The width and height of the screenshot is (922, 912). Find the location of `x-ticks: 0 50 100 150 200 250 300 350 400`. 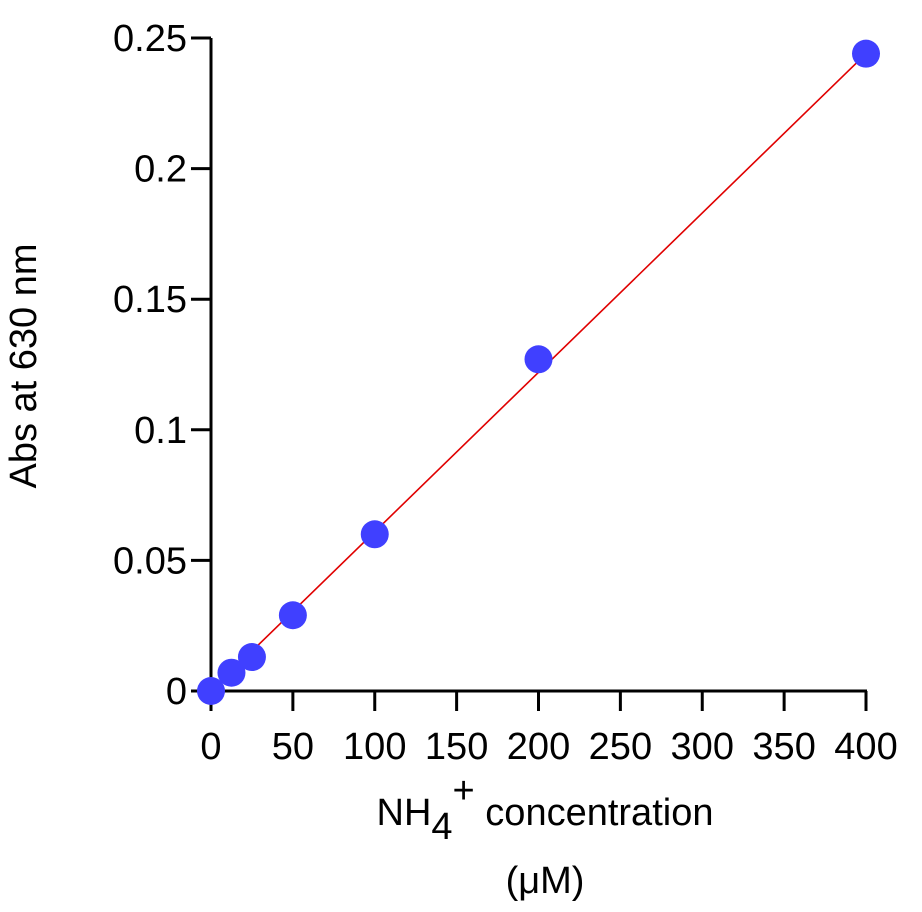

x-ticks: 0 50 100 150 200 250 300 350 400 is located at coordinates (549, 729).